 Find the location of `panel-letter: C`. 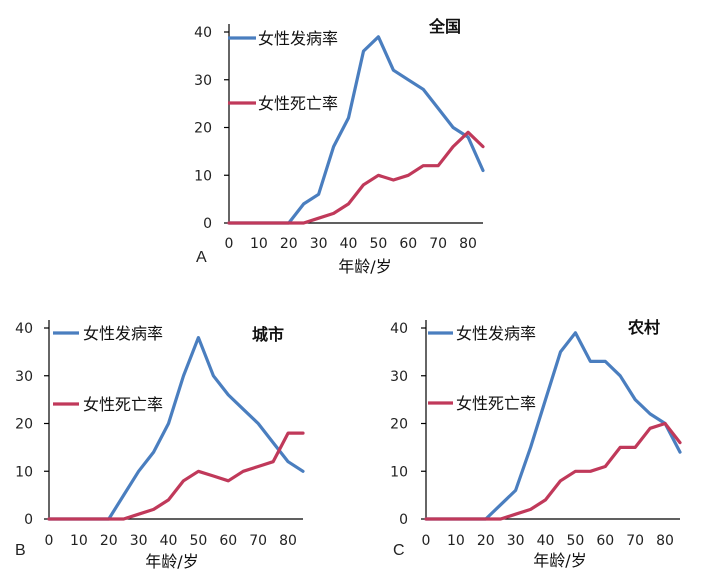

panel-letter: C is located at coordinates (399, 550).